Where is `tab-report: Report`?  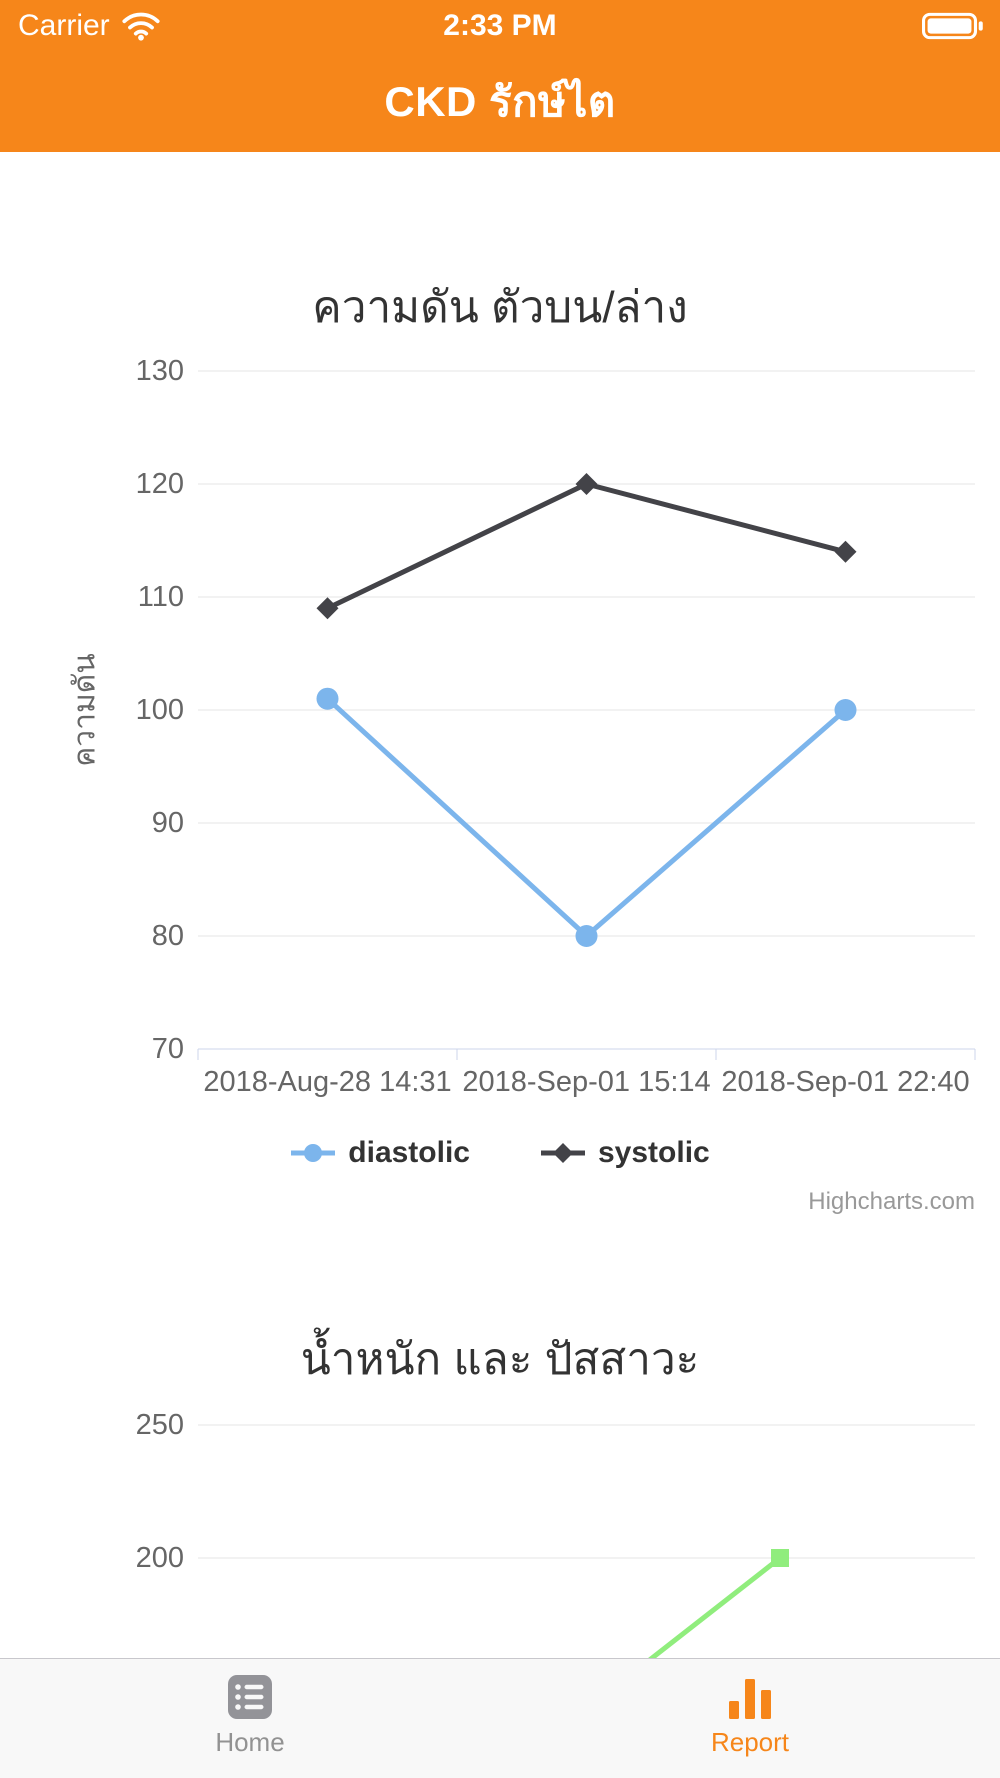
tab-report: Report is located at coordinates (750, 1718).